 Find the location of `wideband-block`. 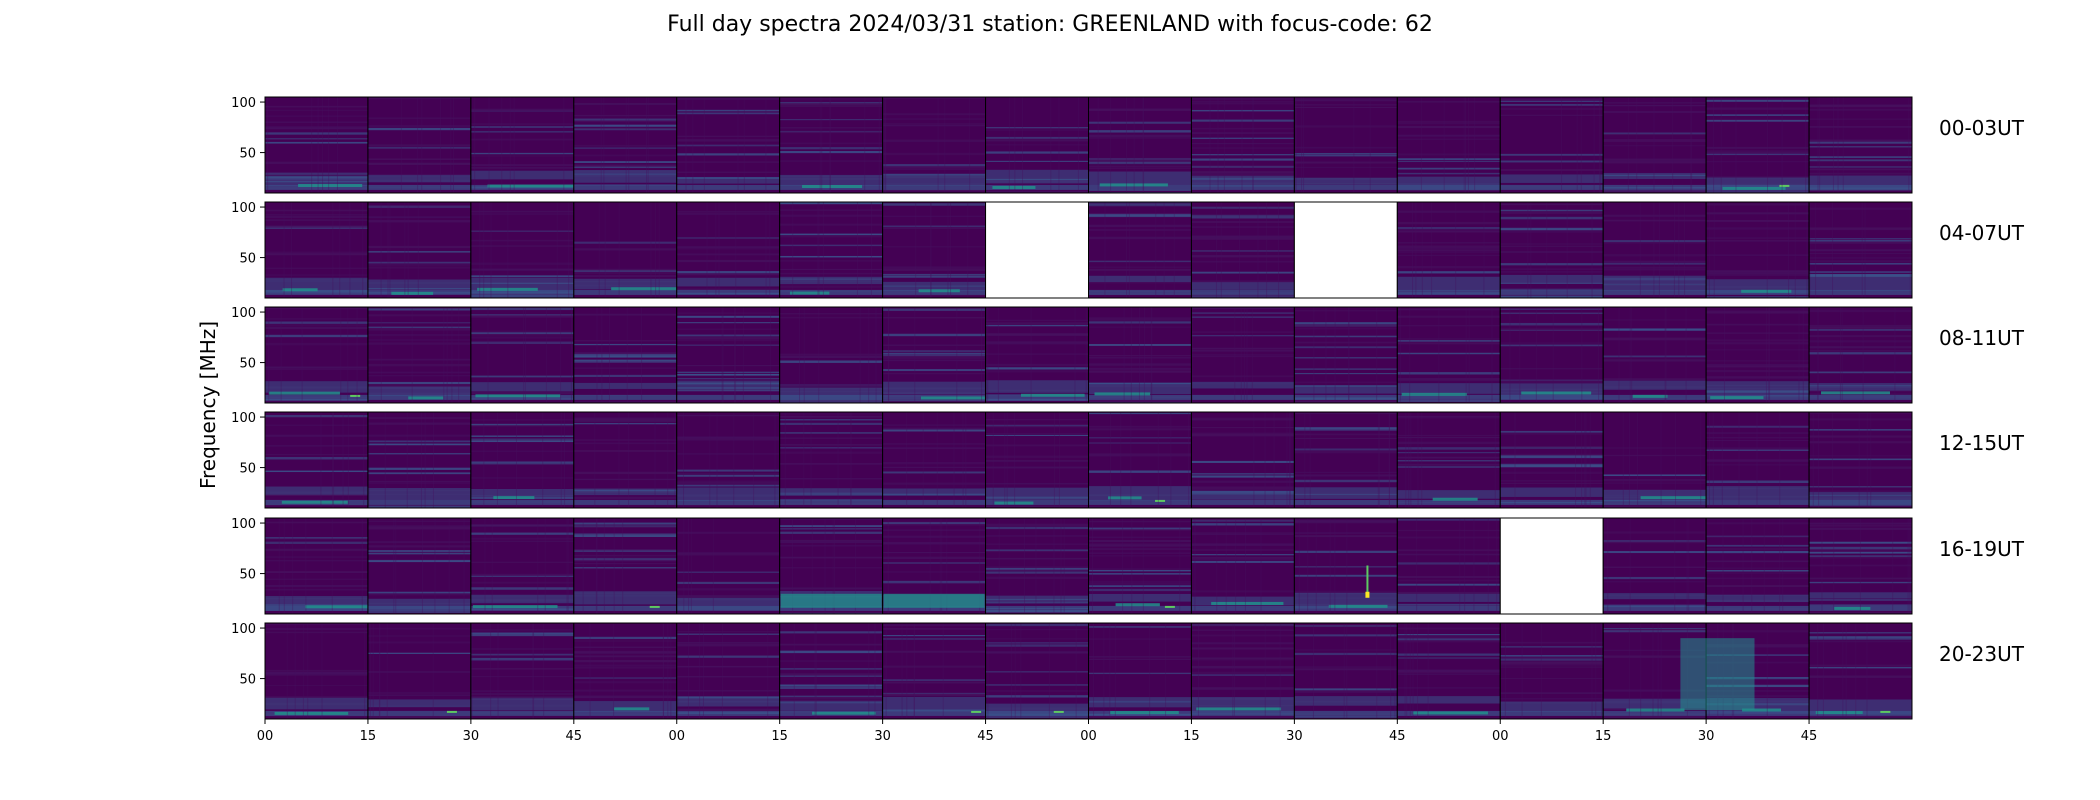

wideband-block is located at coordinates (1717, 674).